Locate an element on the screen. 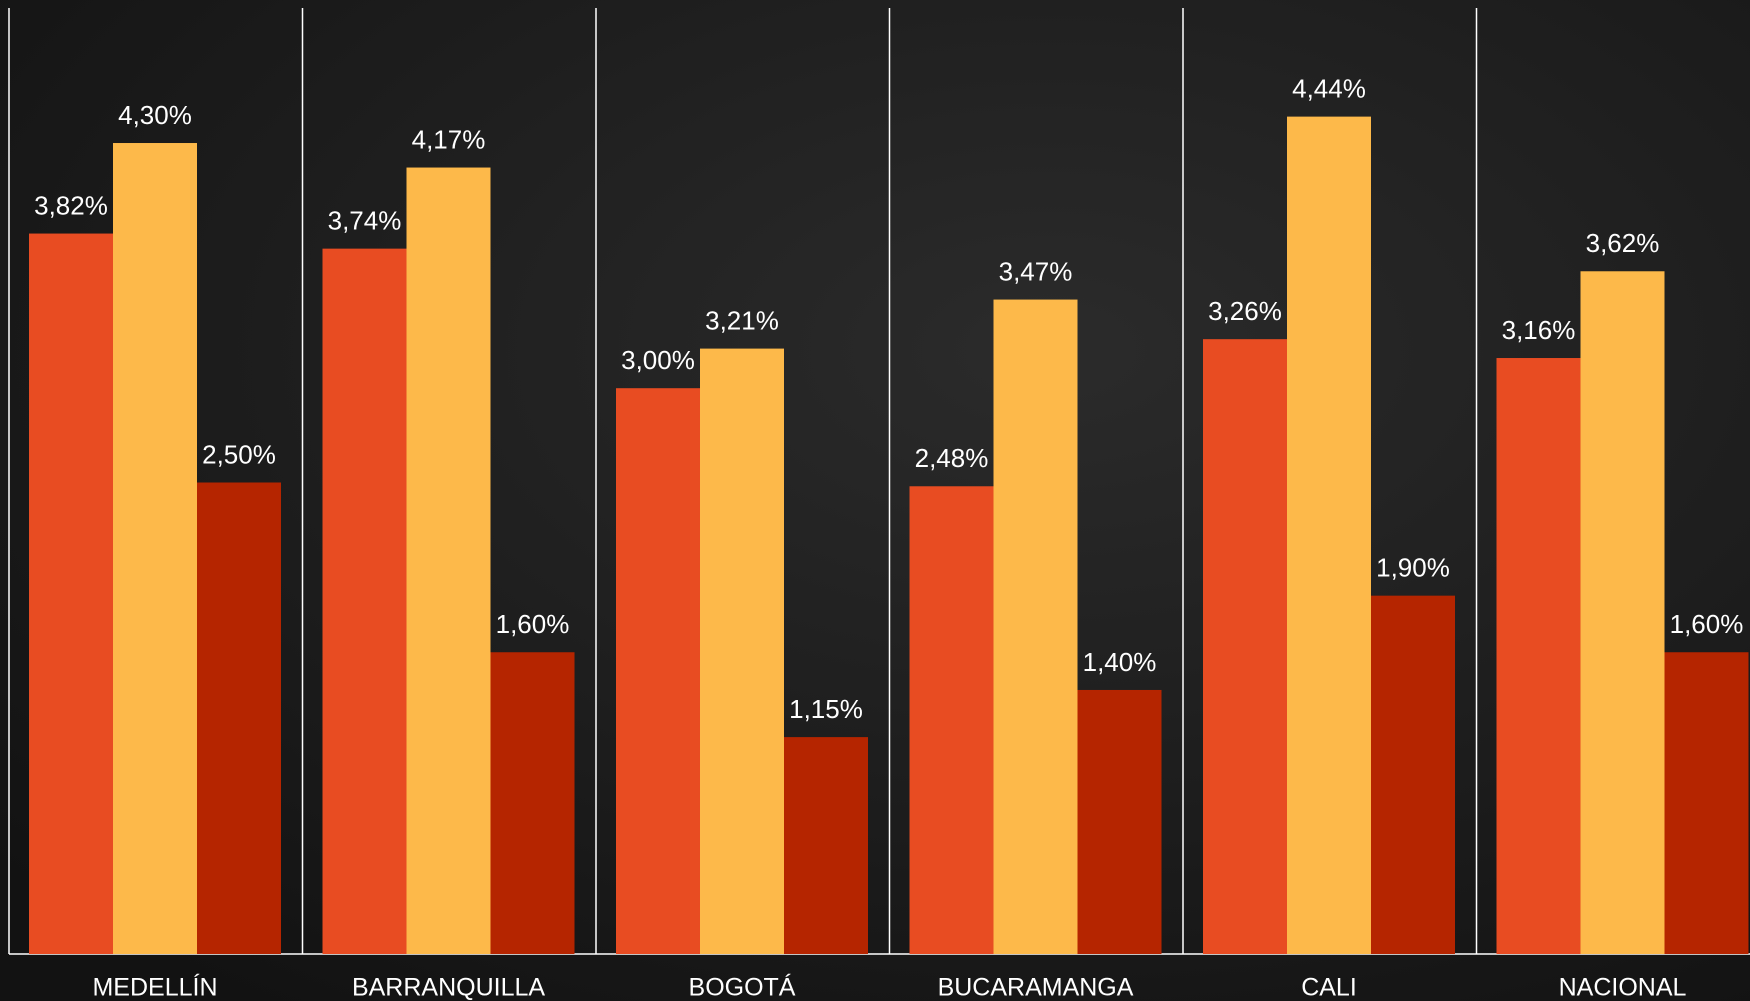  x-tick-label: BUCARAMANGA is located at coordinates (1036, 987).